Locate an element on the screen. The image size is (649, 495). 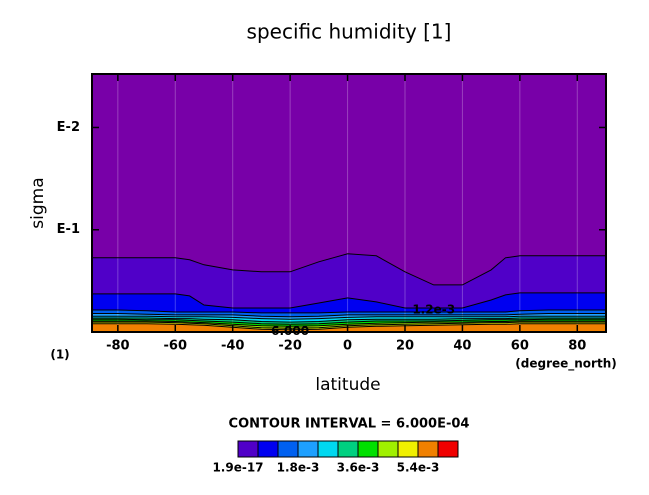
y-tick-label: E-1 is located at coordinates (68, 229).